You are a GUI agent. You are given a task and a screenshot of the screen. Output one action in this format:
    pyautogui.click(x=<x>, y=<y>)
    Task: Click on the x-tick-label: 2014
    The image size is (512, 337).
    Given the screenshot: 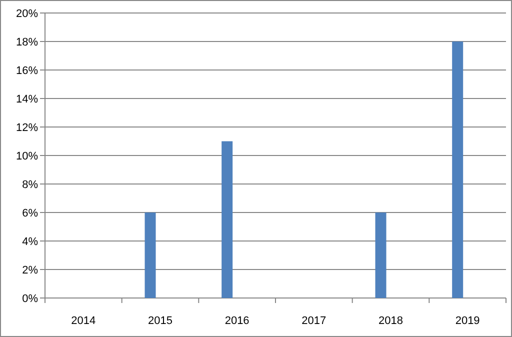 What is the action you would take?
    pyautogui.click(x=83, y=321)
    